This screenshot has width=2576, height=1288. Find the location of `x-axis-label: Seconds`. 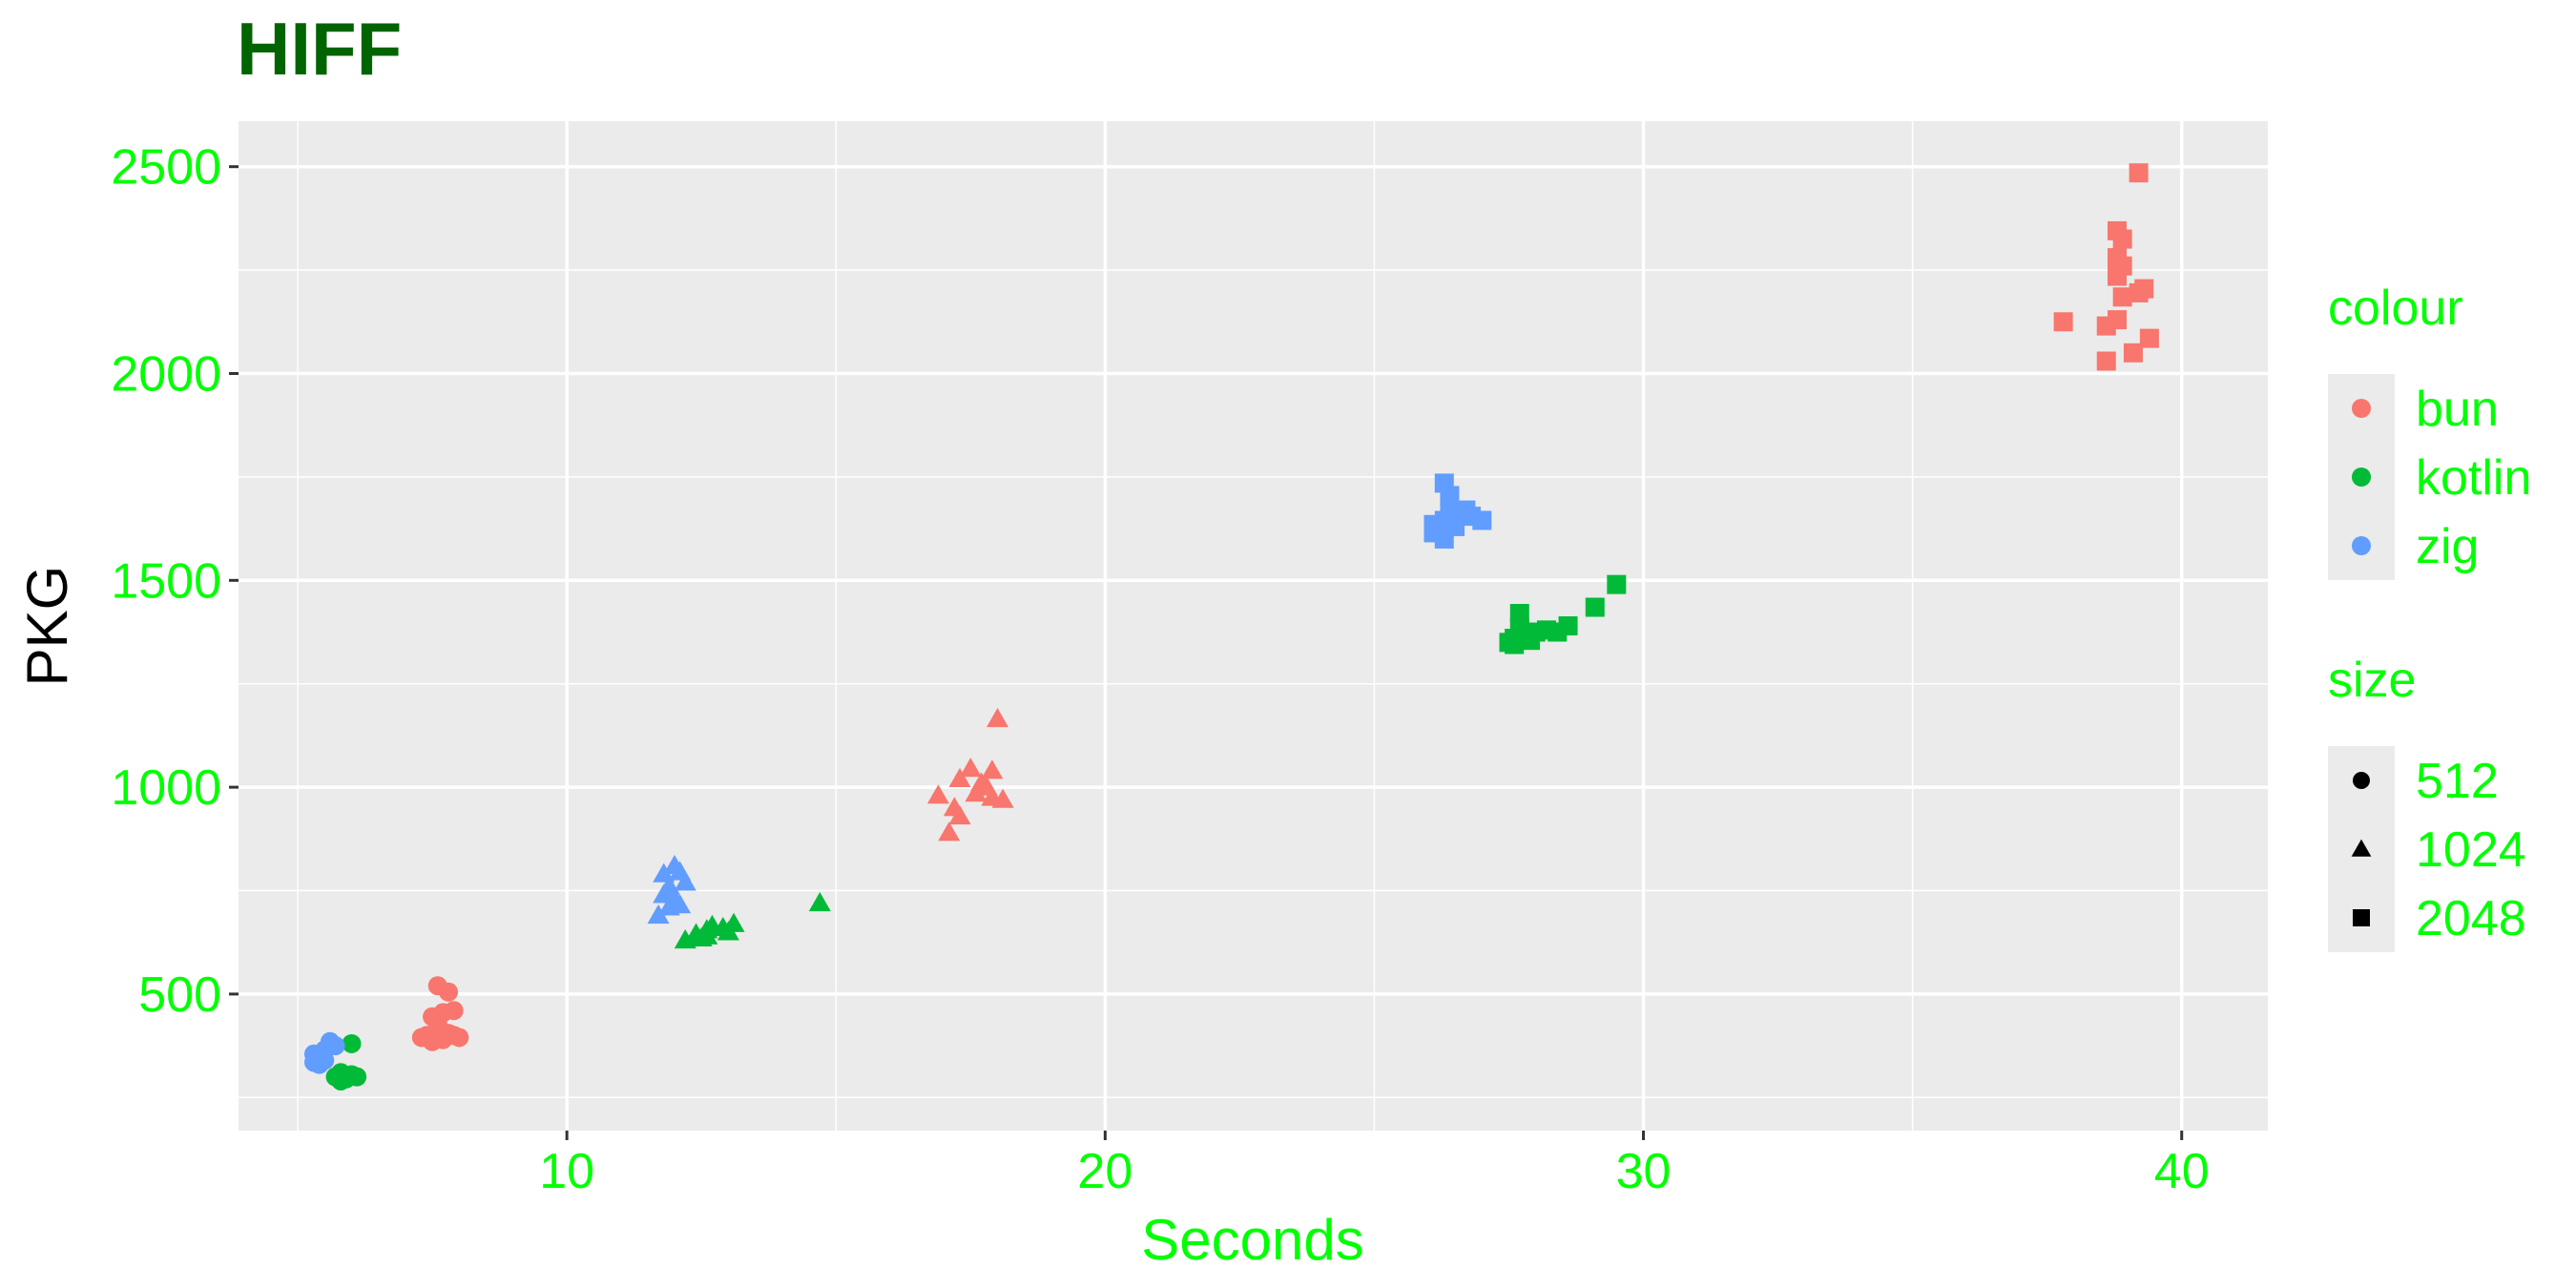

x-axis-label: Seconds is located at coordinates (1252, 1240).